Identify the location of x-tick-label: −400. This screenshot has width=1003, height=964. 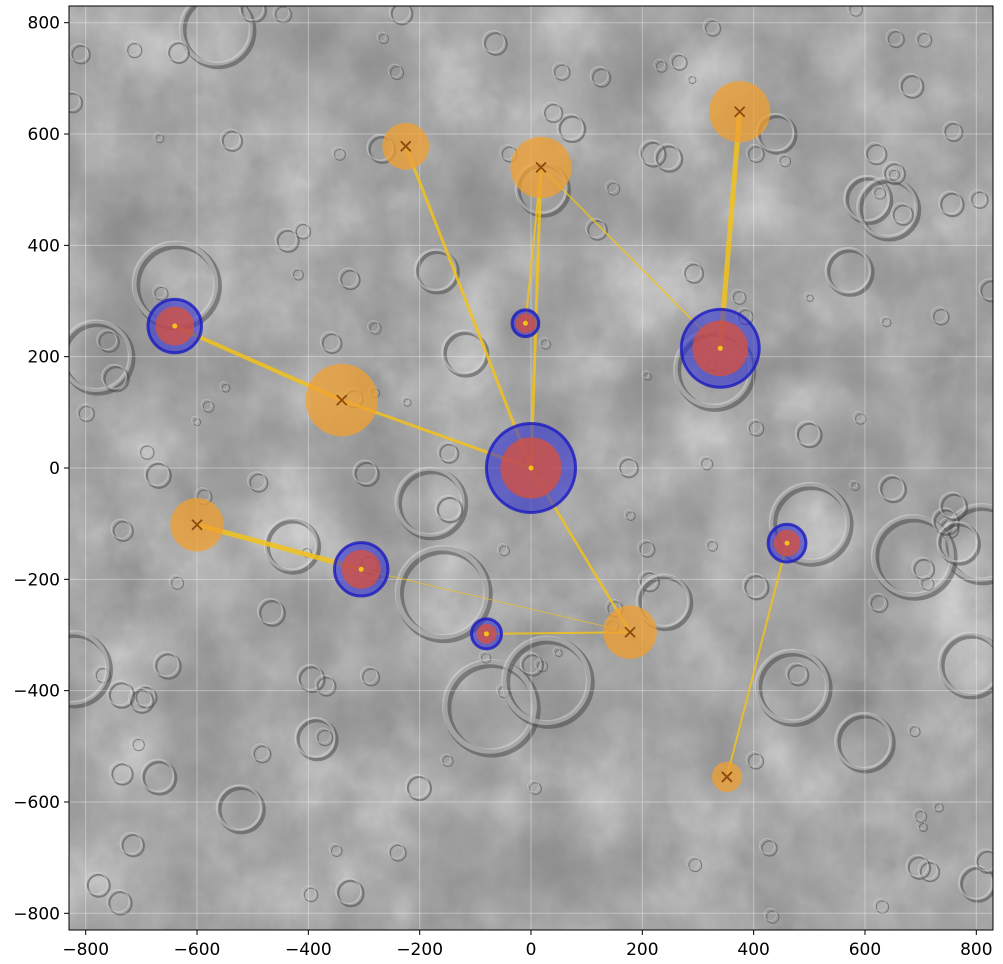
(308, 950).